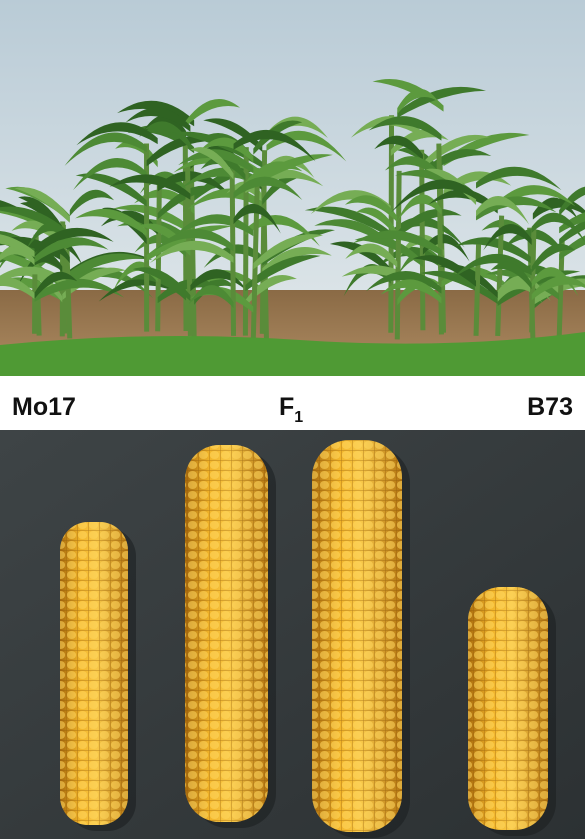 This screenshot has height=839, width=585. Describe the element at coordinates (550, 407) in the screenshot. I see `label: B73` at that location.